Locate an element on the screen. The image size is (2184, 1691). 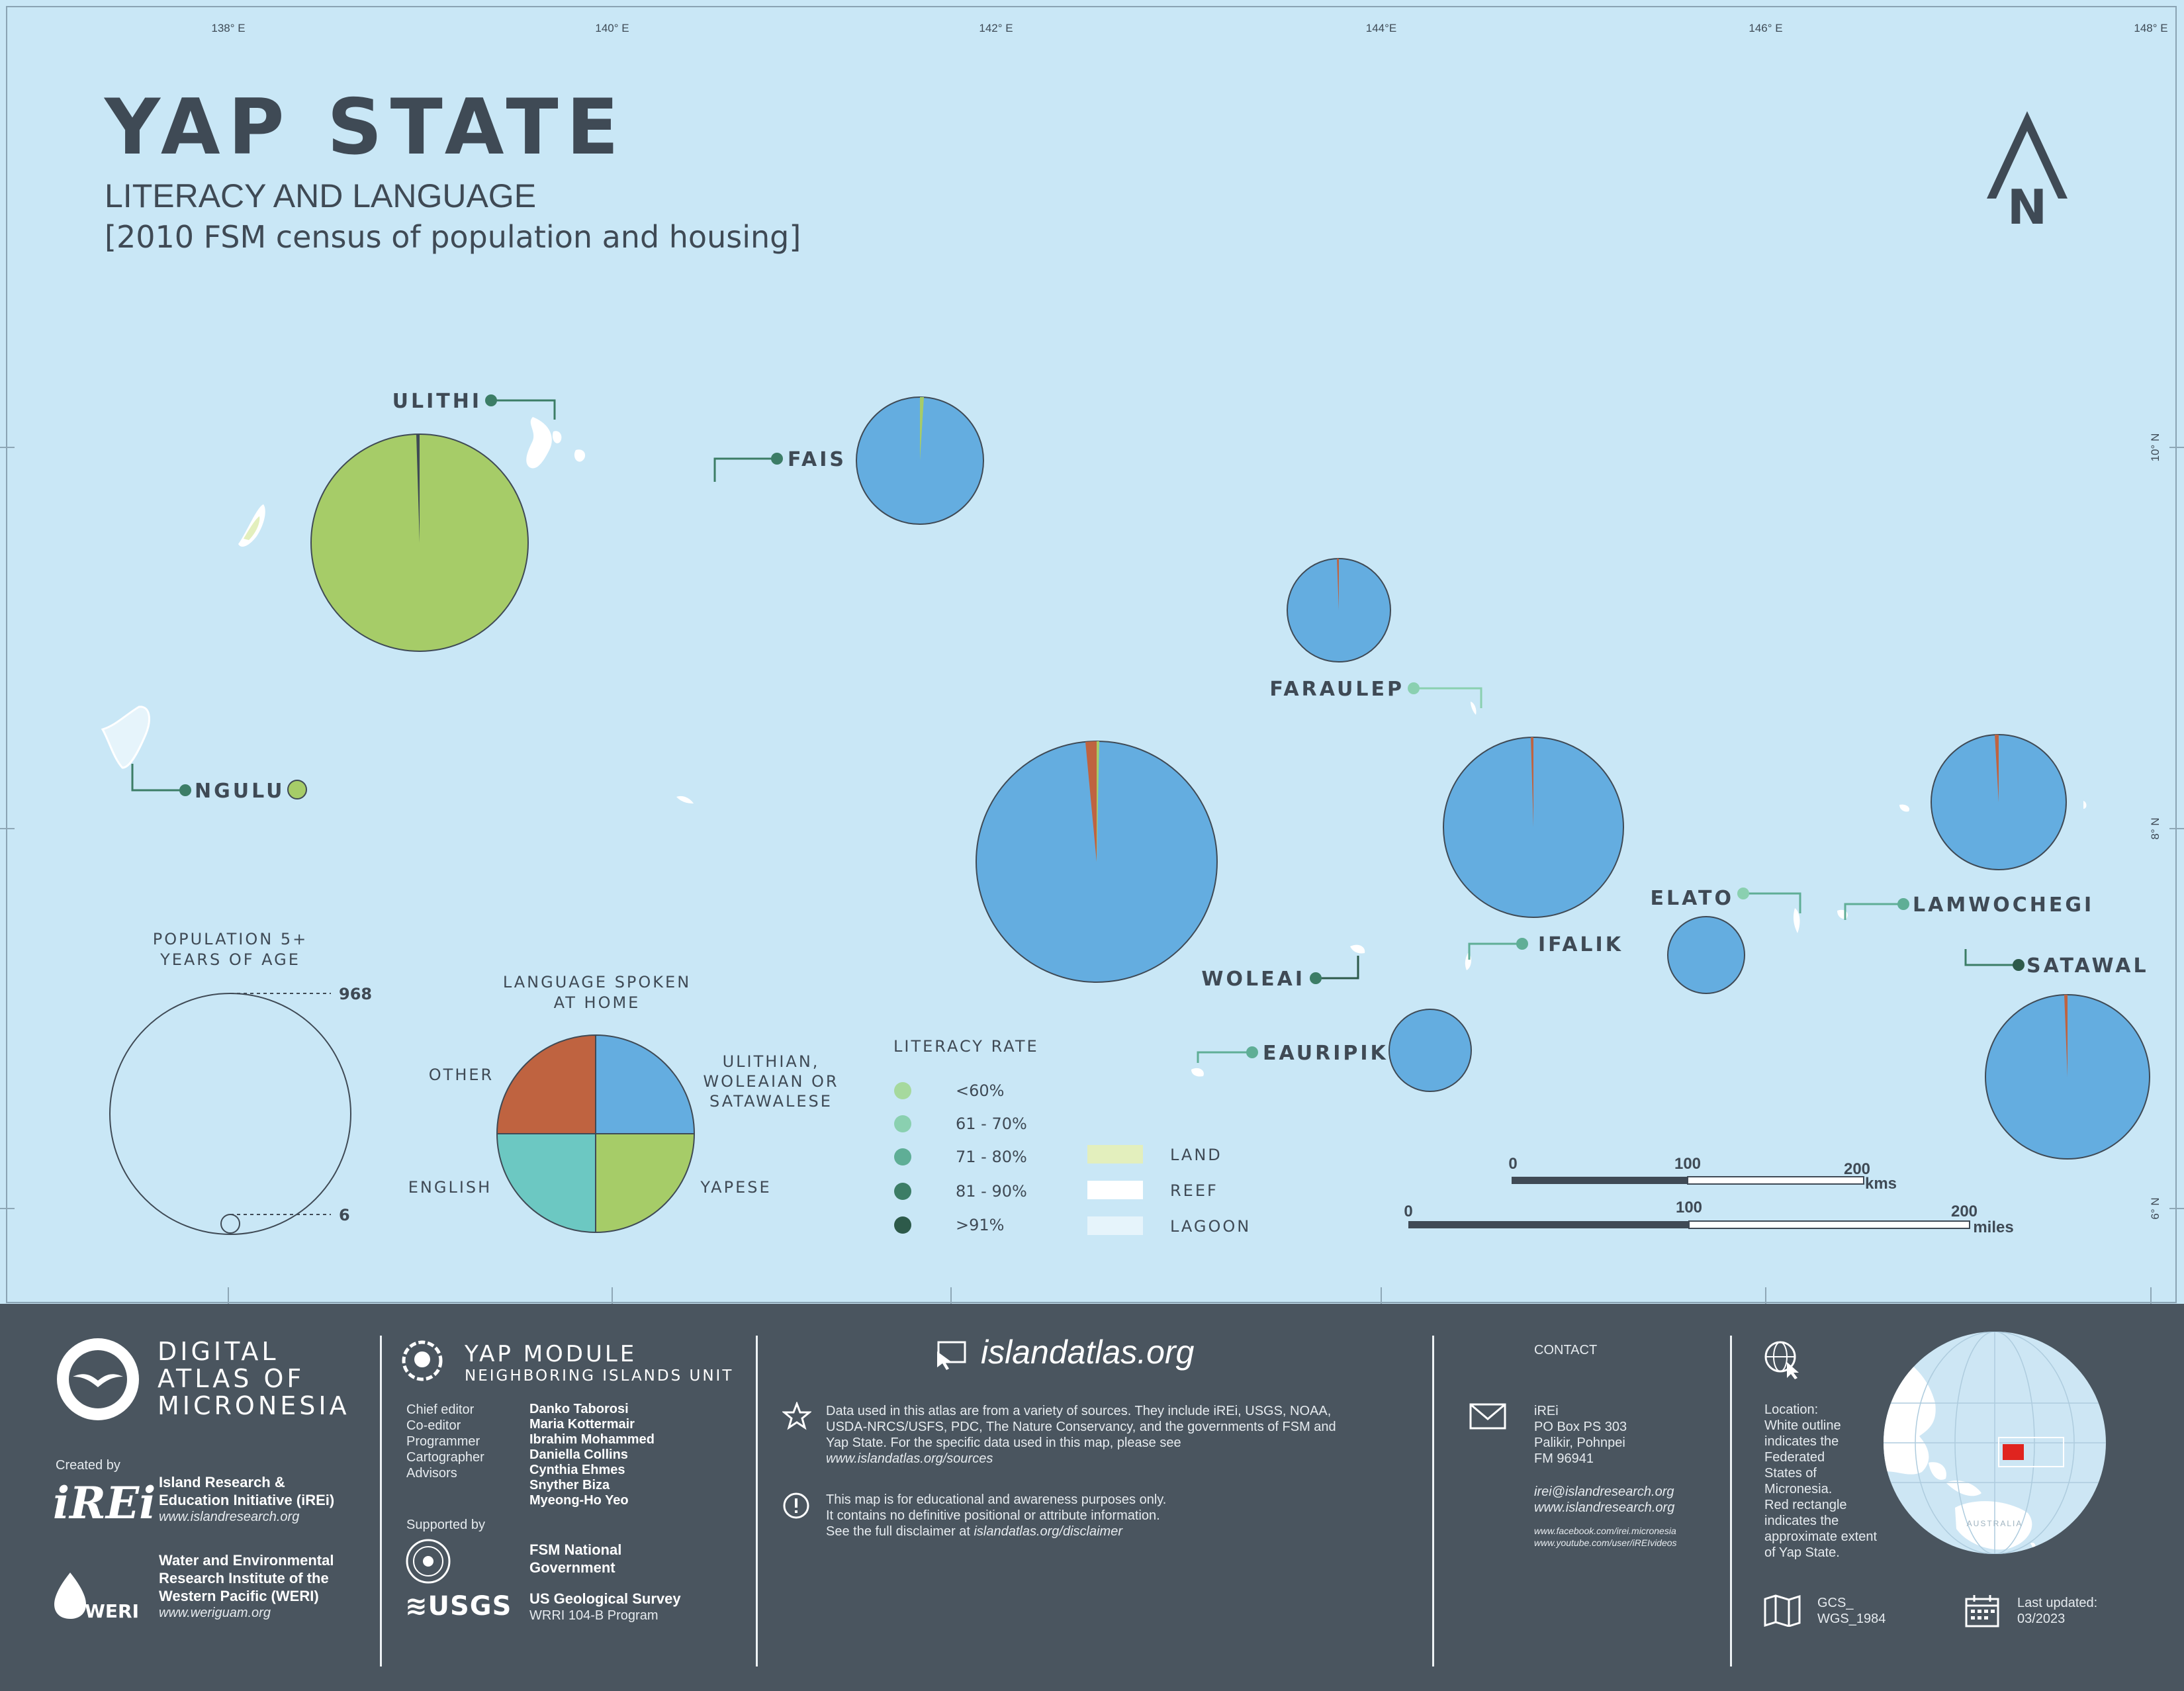
credit-role: Advisors is located at coordinates (432, 1473).